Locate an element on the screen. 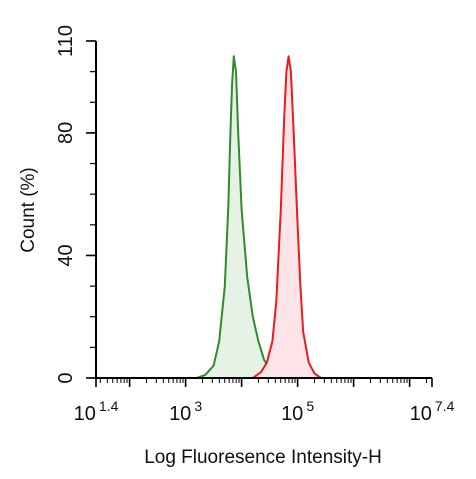  y-axis-label: Count (%) is located at coordinates (28, 210).